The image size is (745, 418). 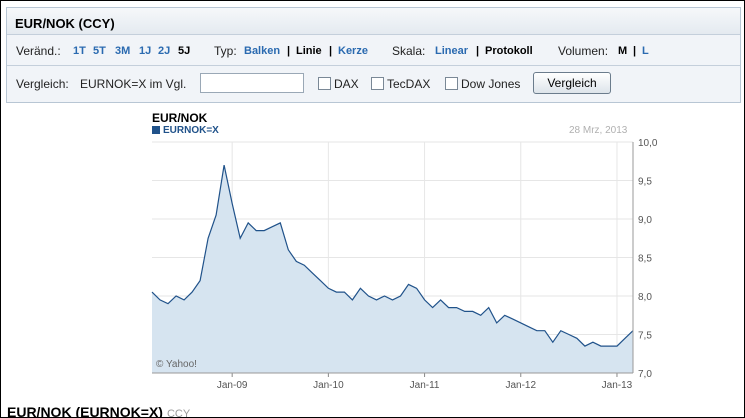 What do you see at coordinates (353, 51) in the screenshot?
I see `type-kerze-link: Kerze` at bounding box center [353, 51].